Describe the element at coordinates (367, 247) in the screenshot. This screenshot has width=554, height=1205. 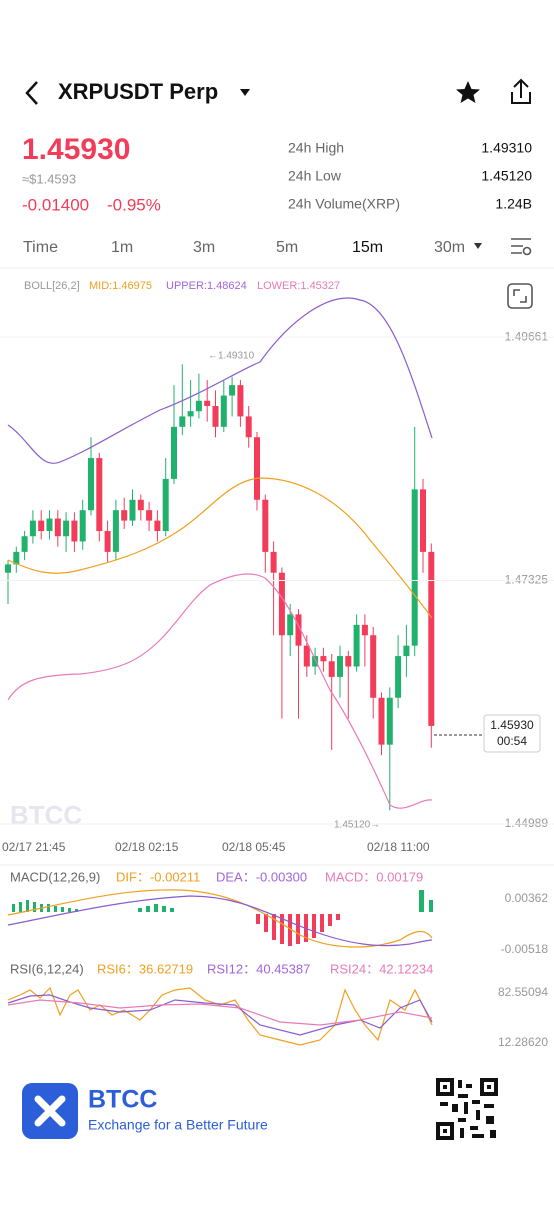
I see `interval-tab-active: 15m` at that location.